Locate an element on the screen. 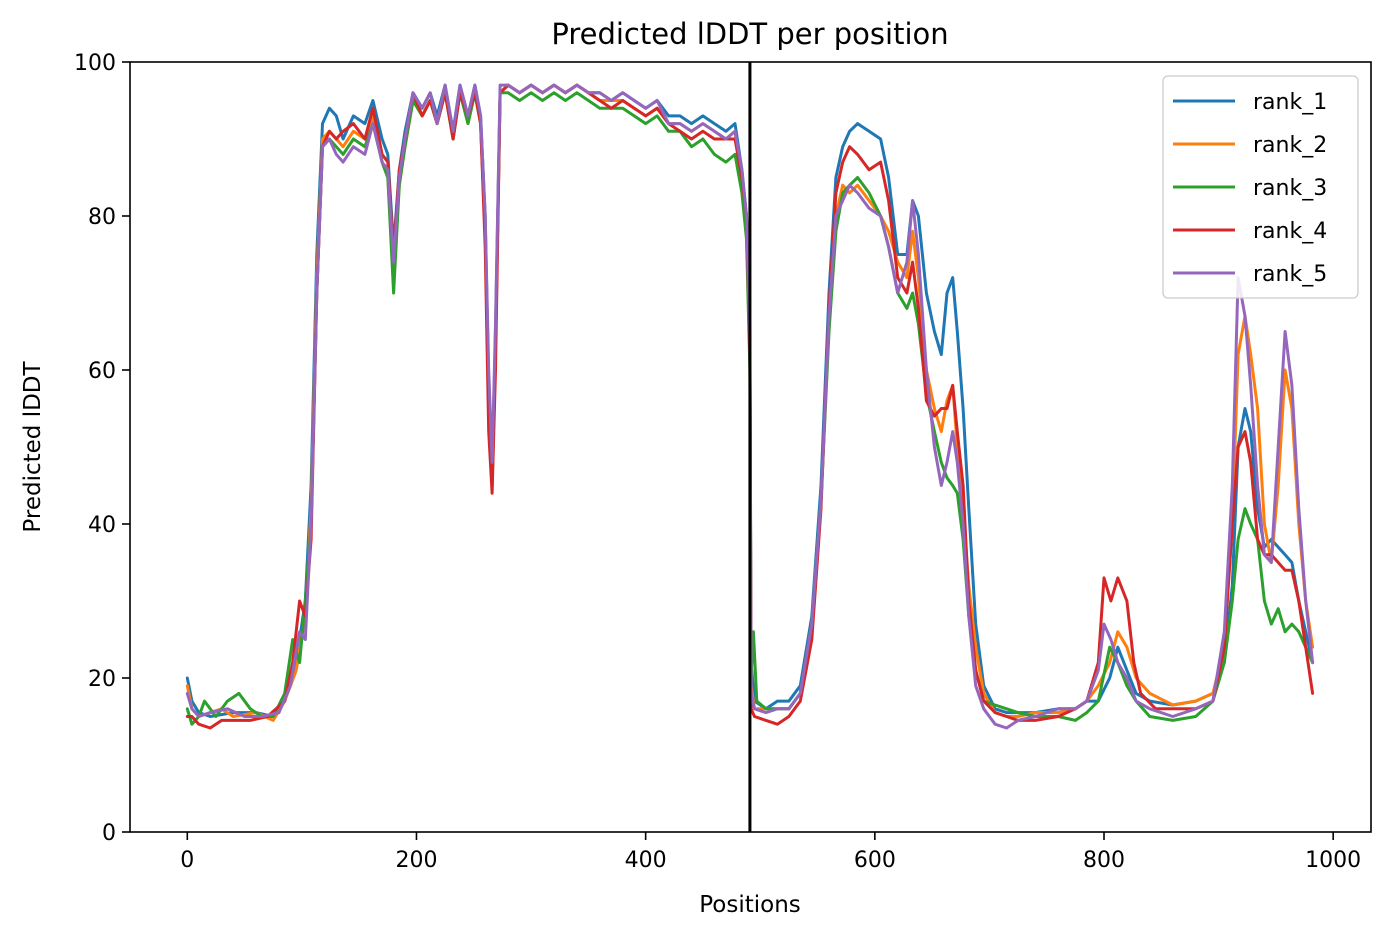  x-tick-label: 400 is located at coordinates (646, 860).